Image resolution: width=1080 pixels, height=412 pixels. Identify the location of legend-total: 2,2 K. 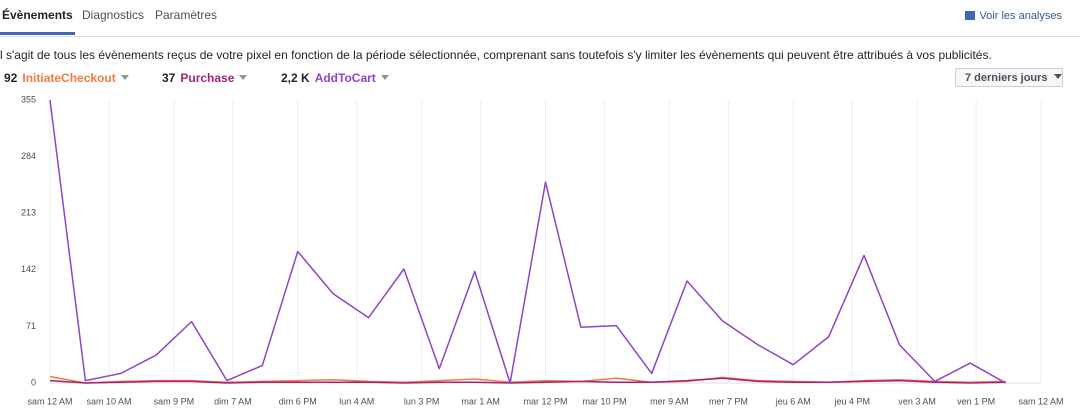
(295, 78).